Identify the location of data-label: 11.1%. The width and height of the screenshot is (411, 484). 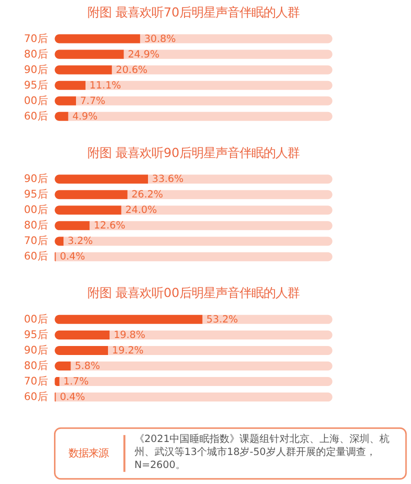
(106, 86).